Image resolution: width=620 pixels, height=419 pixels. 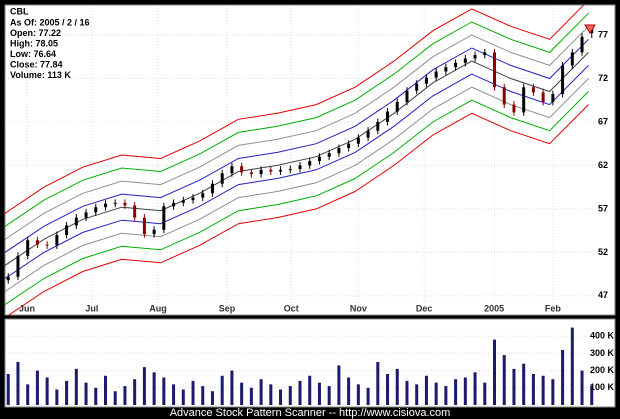 I want to click on signal-marker, so click(x=590, y=29).